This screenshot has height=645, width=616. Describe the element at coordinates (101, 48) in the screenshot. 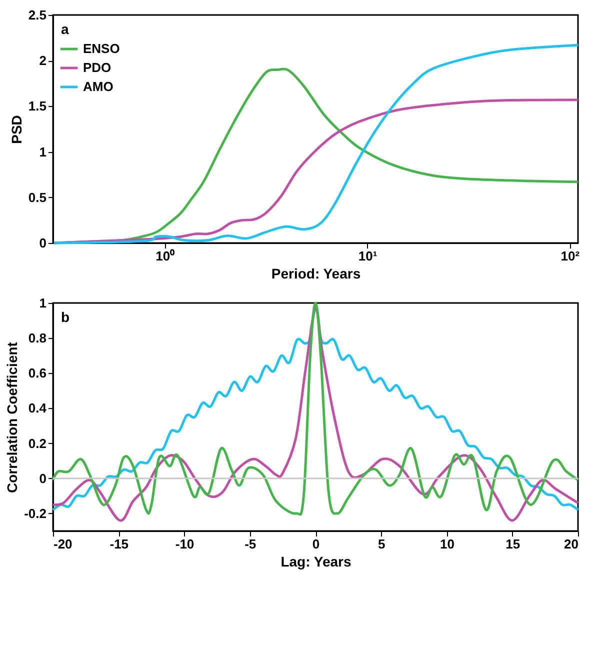

I see `legend-label: ENSO` at that location.